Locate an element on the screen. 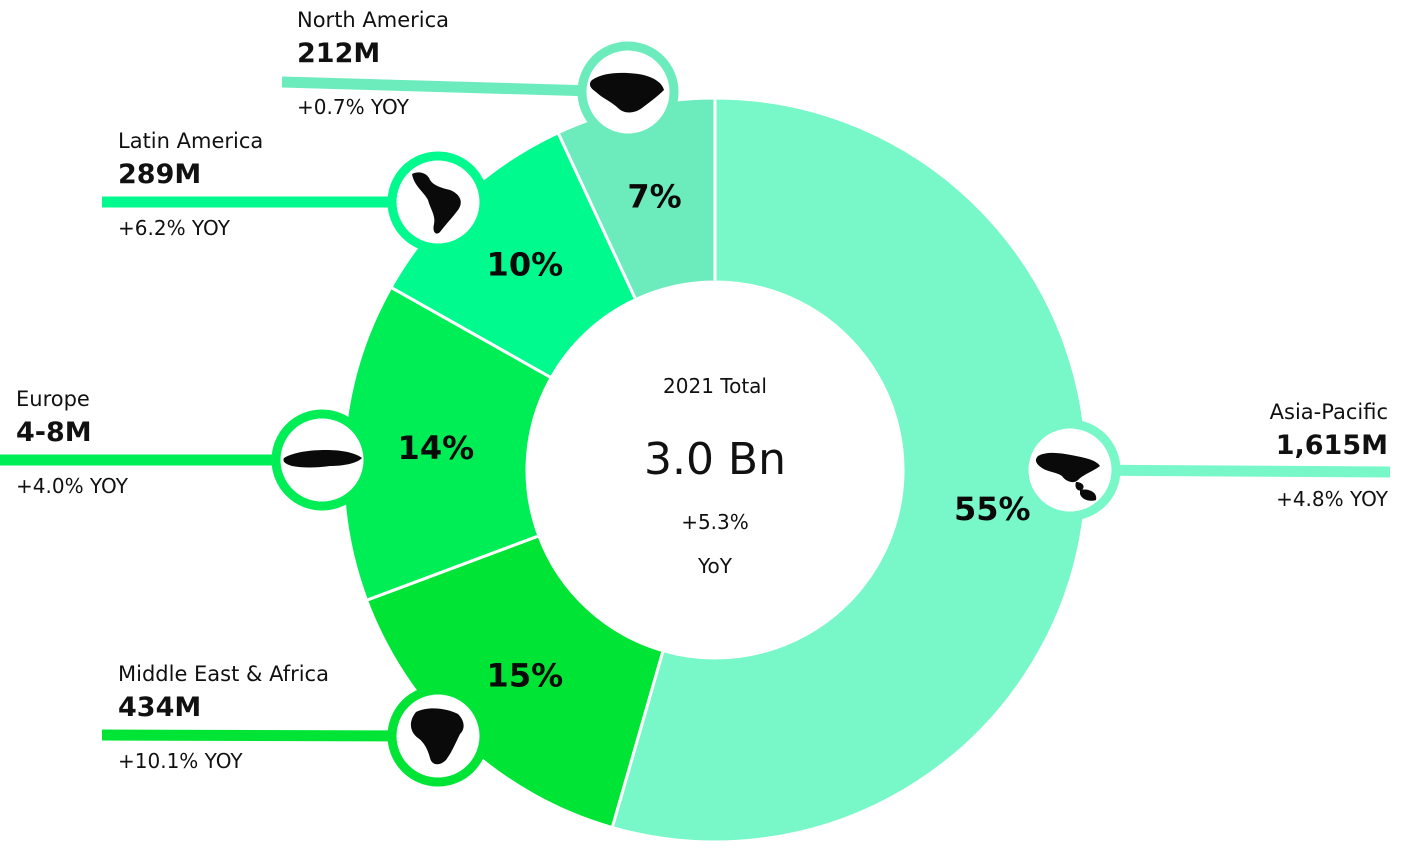 Image resolution: width=1404 pixels, height=866 pixels. region-name: Europe is located at coordinates (53, 399).